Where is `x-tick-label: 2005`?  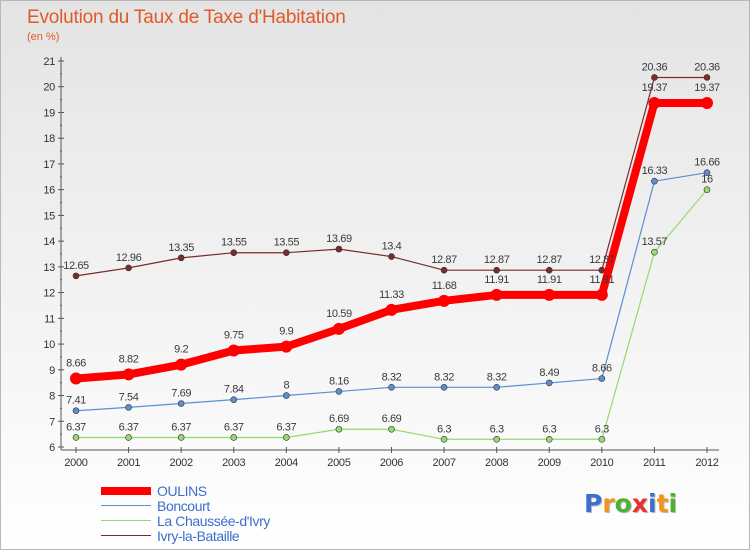 x-tick-label: 2005 is located at coordinates (338, 463).